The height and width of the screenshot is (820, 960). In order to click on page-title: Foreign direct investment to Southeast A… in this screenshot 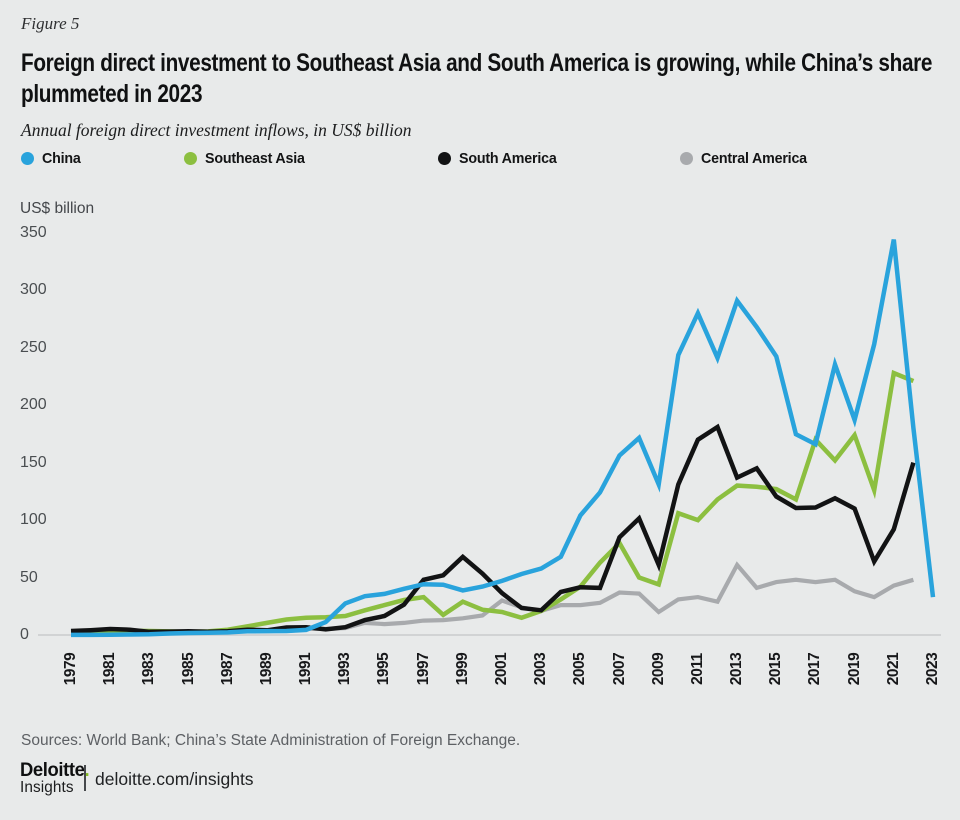, I will do `click(477, 78)`.